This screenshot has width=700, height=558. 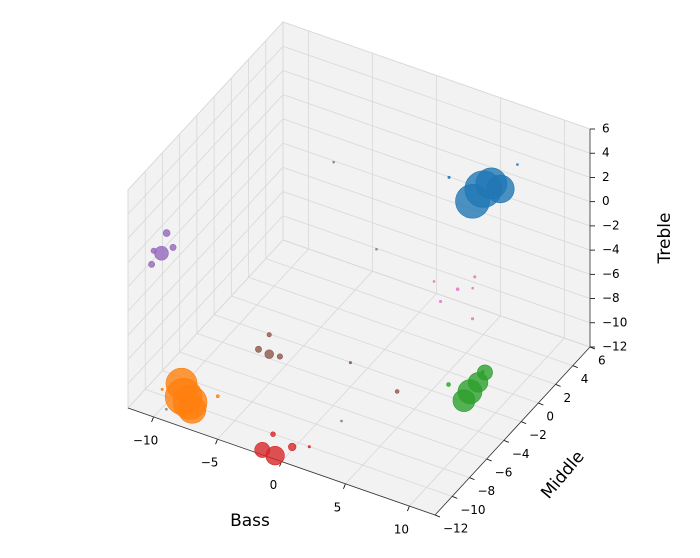 I want to click on y-tick-label: 2, so click(x=568, y=398).